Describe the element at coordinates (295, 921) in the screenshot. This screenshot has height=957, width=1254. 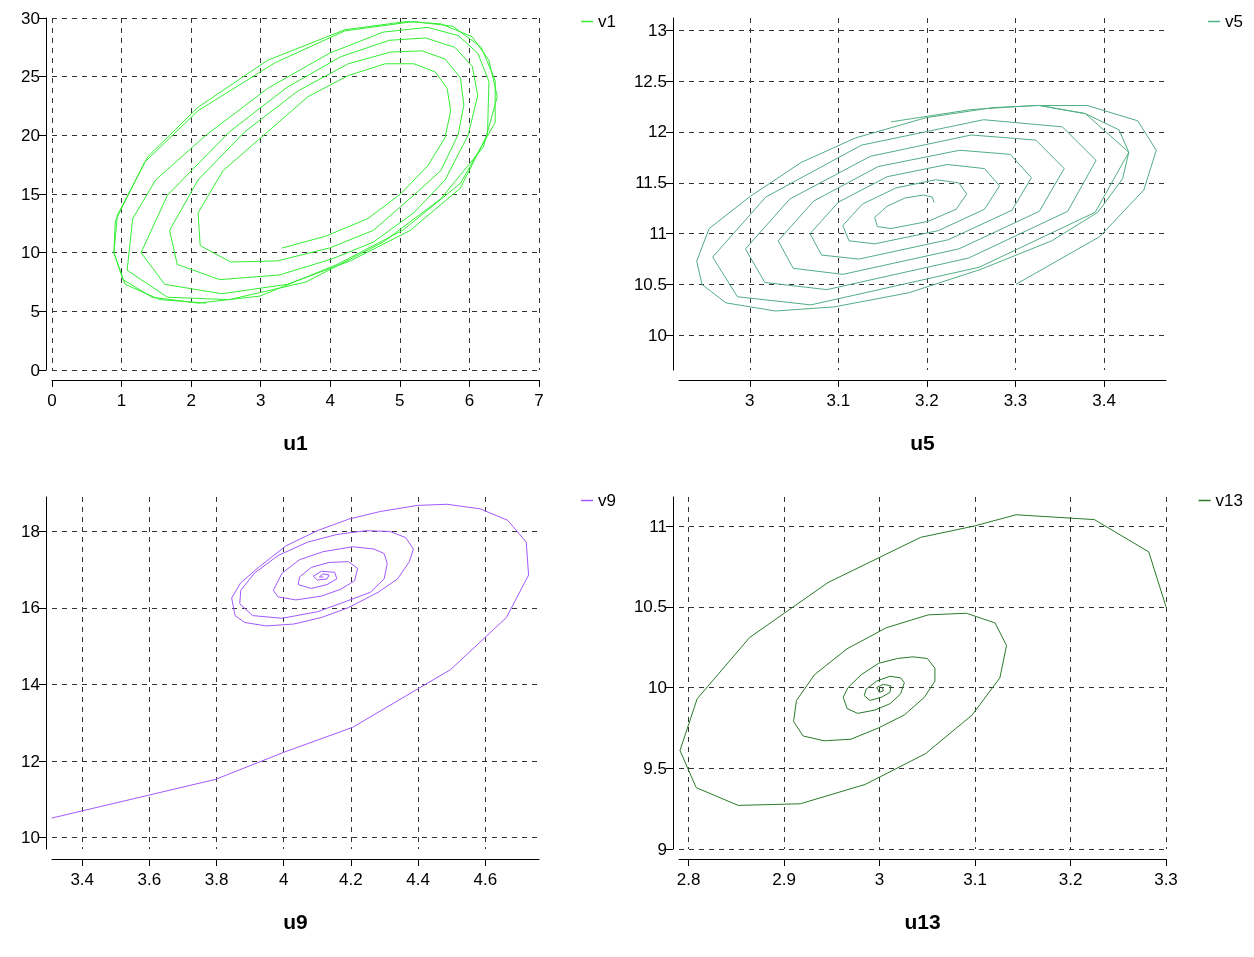
I see `x-axis-title: u9` at that location.